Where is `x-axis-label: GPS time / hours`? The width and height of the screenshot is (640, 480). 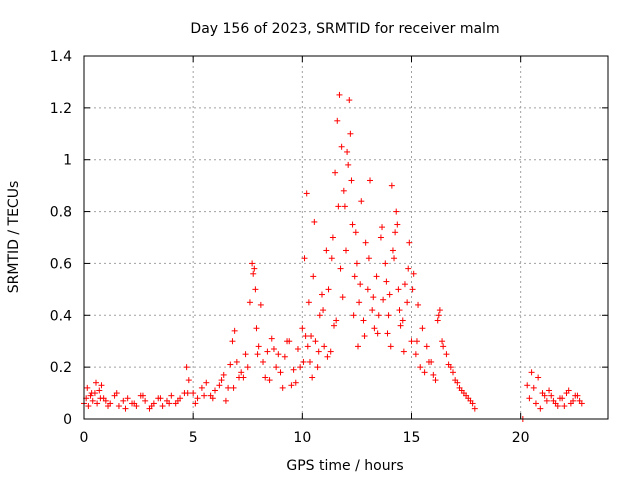 x-axis-label: GPS time / hours is located at coordinates (344, 466).